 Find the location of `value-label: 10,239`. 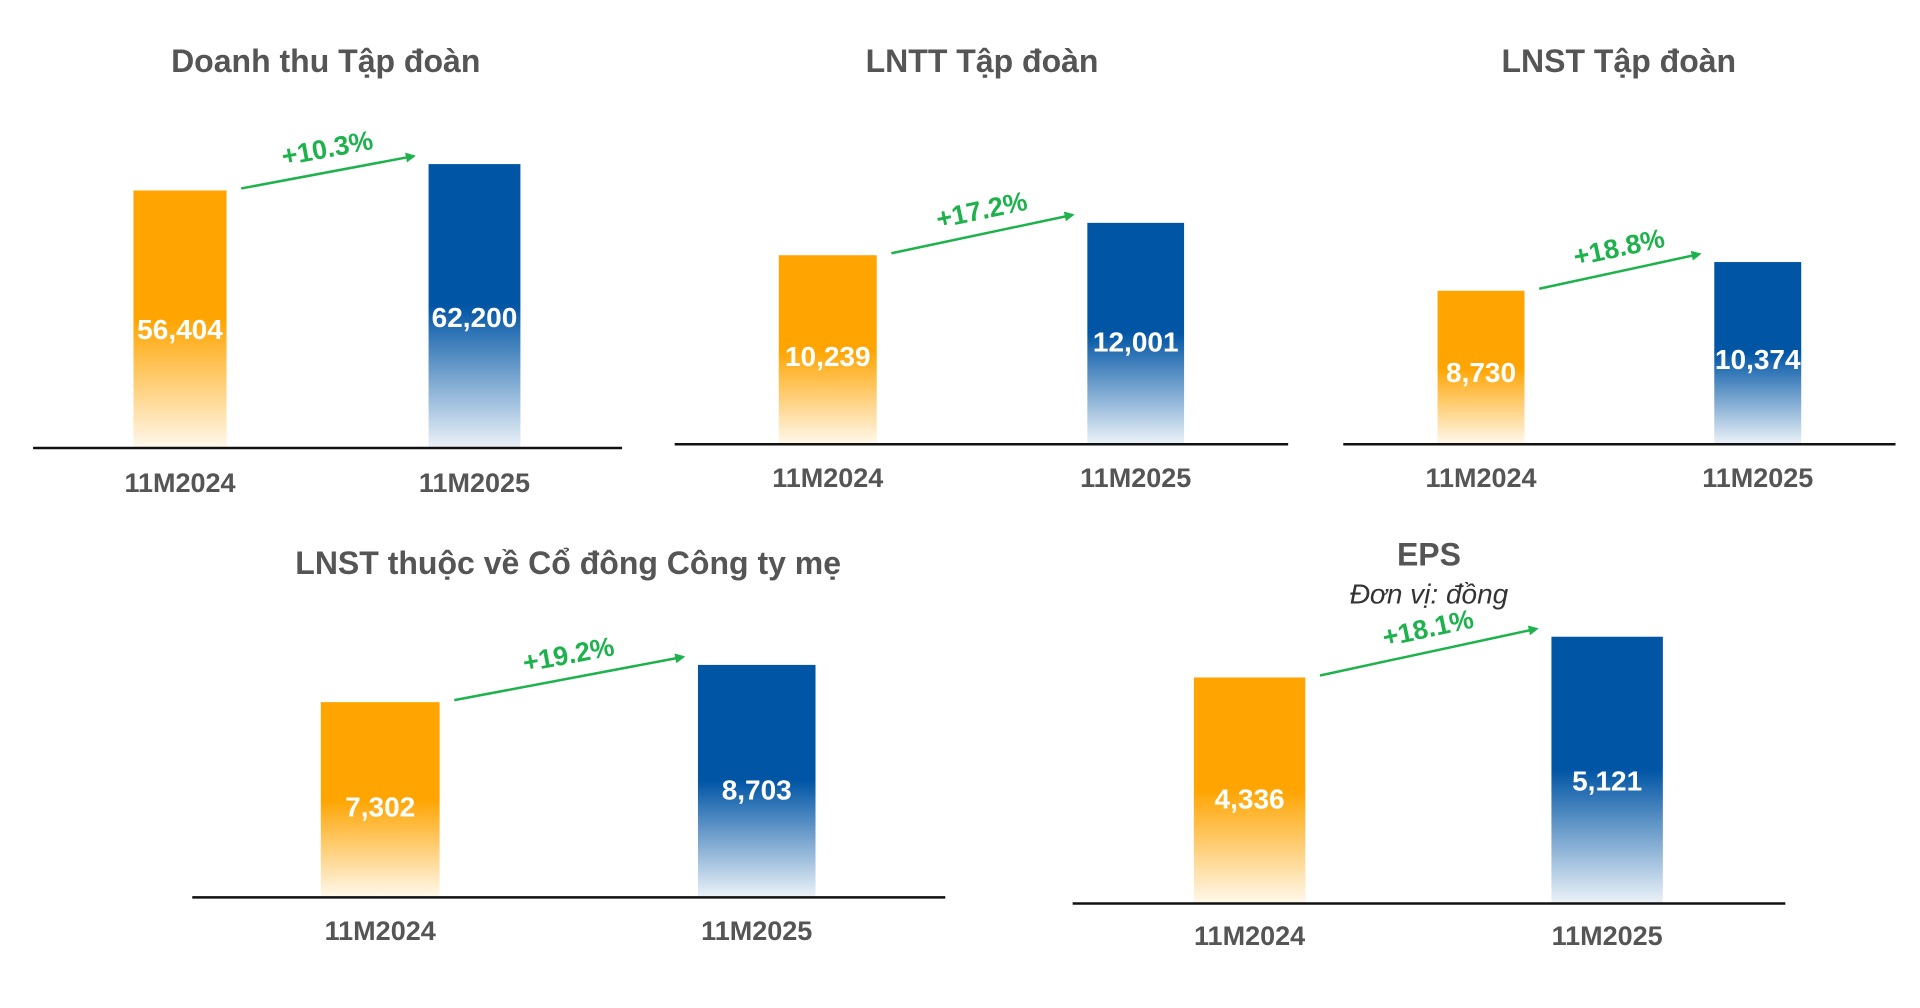

value-label: 10,239 is located at coordinates (828, 356).